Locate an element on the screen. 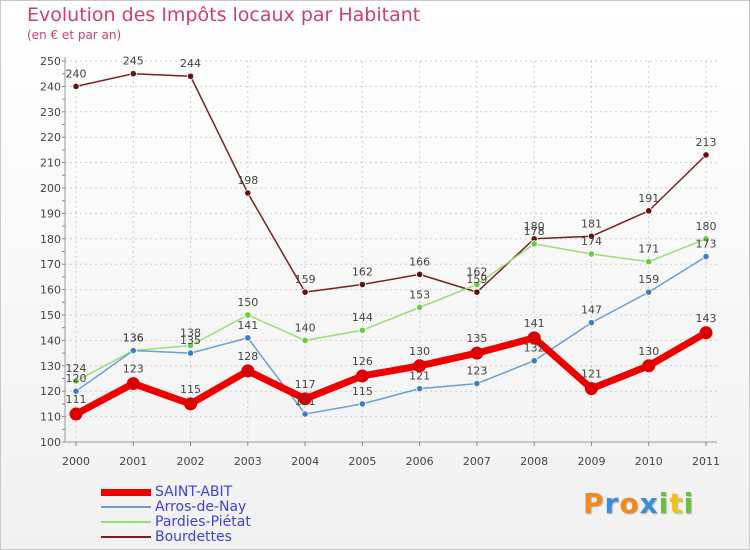 The image size is (750, 550). y-tick-label: 160 is located at coordinates (50, 290).